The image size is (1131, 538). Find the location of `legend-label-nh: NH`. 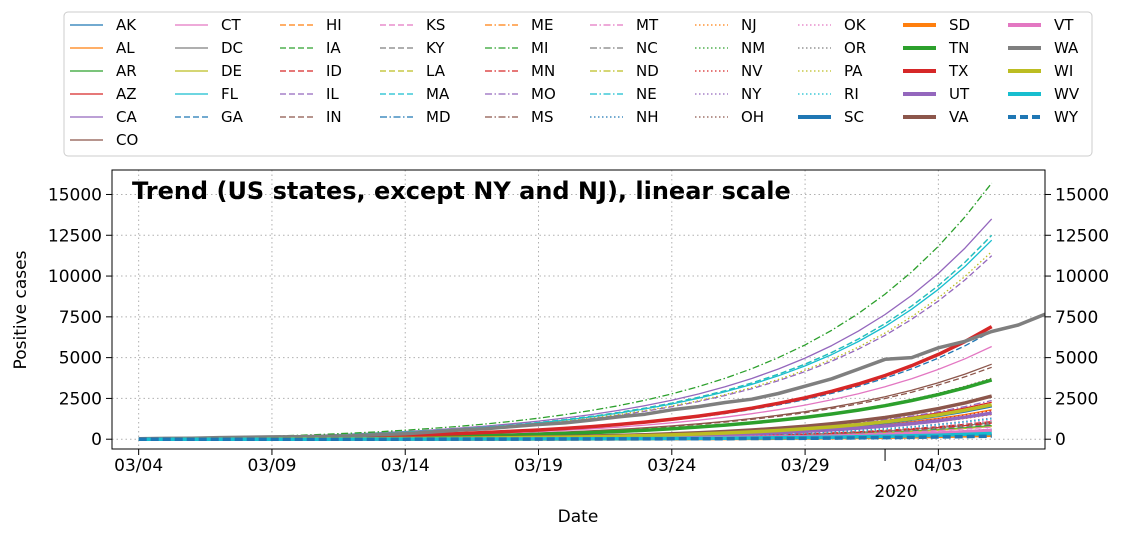

legend-label-nh: NH is located at coordinates (647, 117).